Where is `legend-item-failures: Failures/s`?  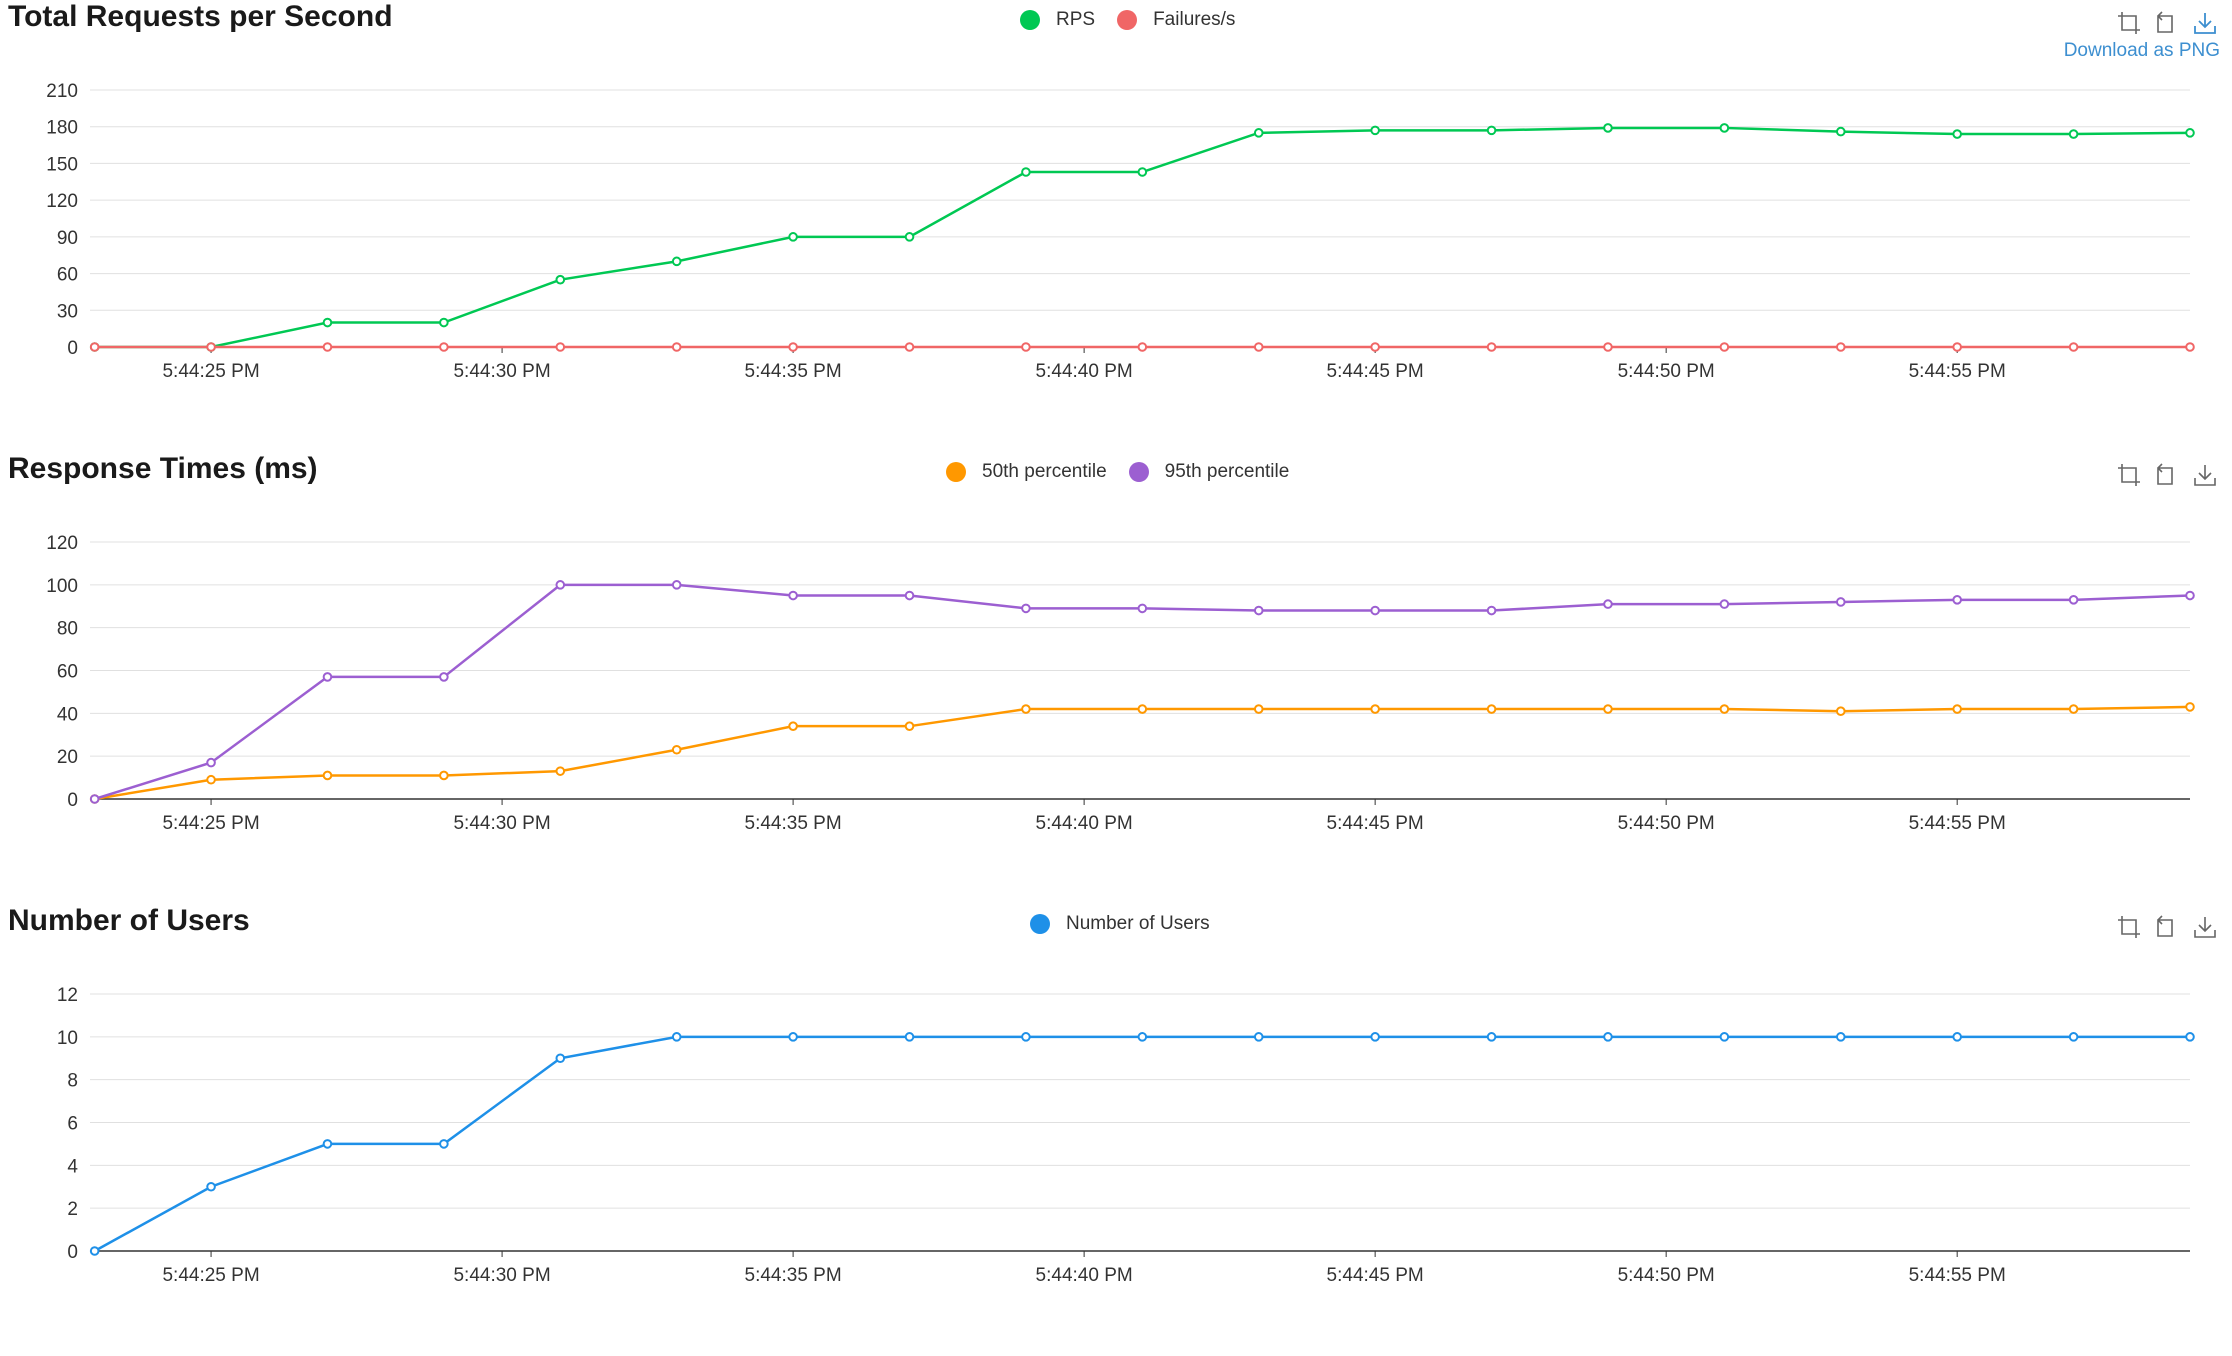 legend-item-failures: Failures/s is located at coordinates (1176, 20).